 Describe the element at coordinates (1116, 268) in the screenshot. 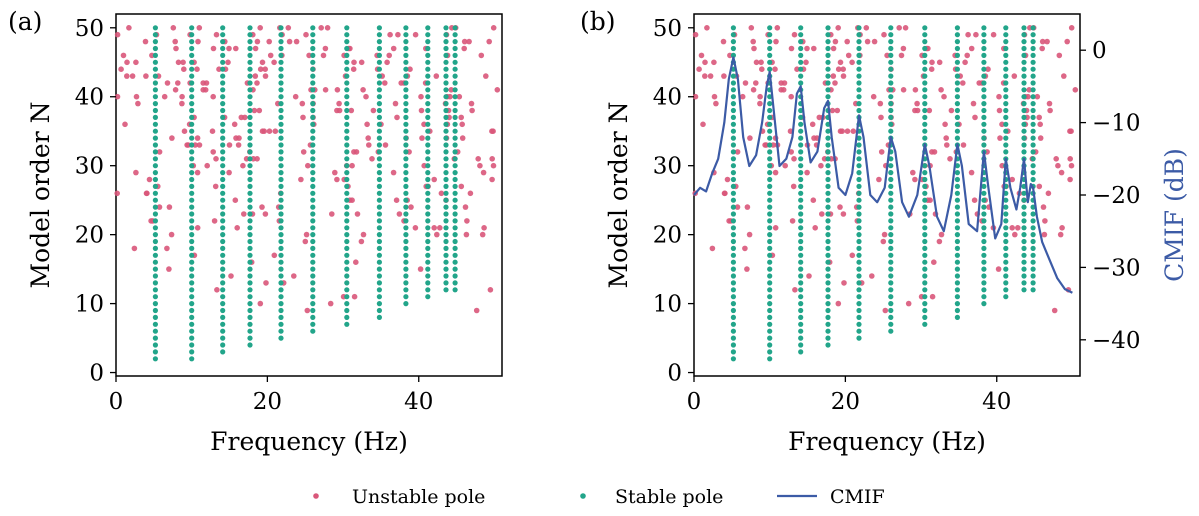

I see `y2-tick-label: −30` at that location.